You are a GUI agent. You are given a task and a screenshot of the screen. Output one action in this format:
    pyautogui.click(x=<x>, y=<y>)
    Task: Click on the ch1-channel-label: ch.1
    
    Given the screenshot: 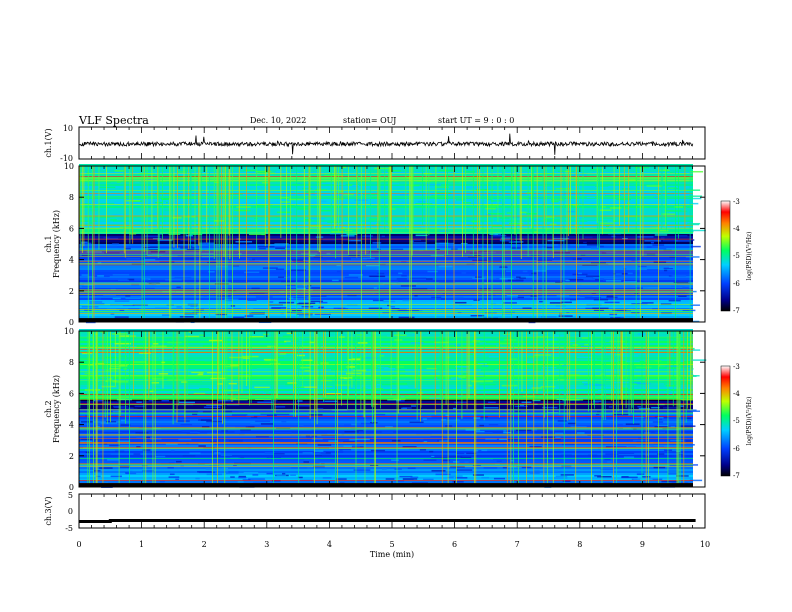 What is the action you would take?
    pyautogui.click(x=48, y=243)
    